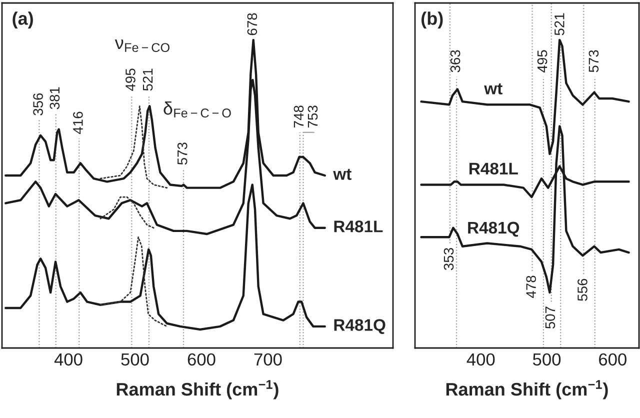  I want to click on chart-title: (a), so click(22, 20).